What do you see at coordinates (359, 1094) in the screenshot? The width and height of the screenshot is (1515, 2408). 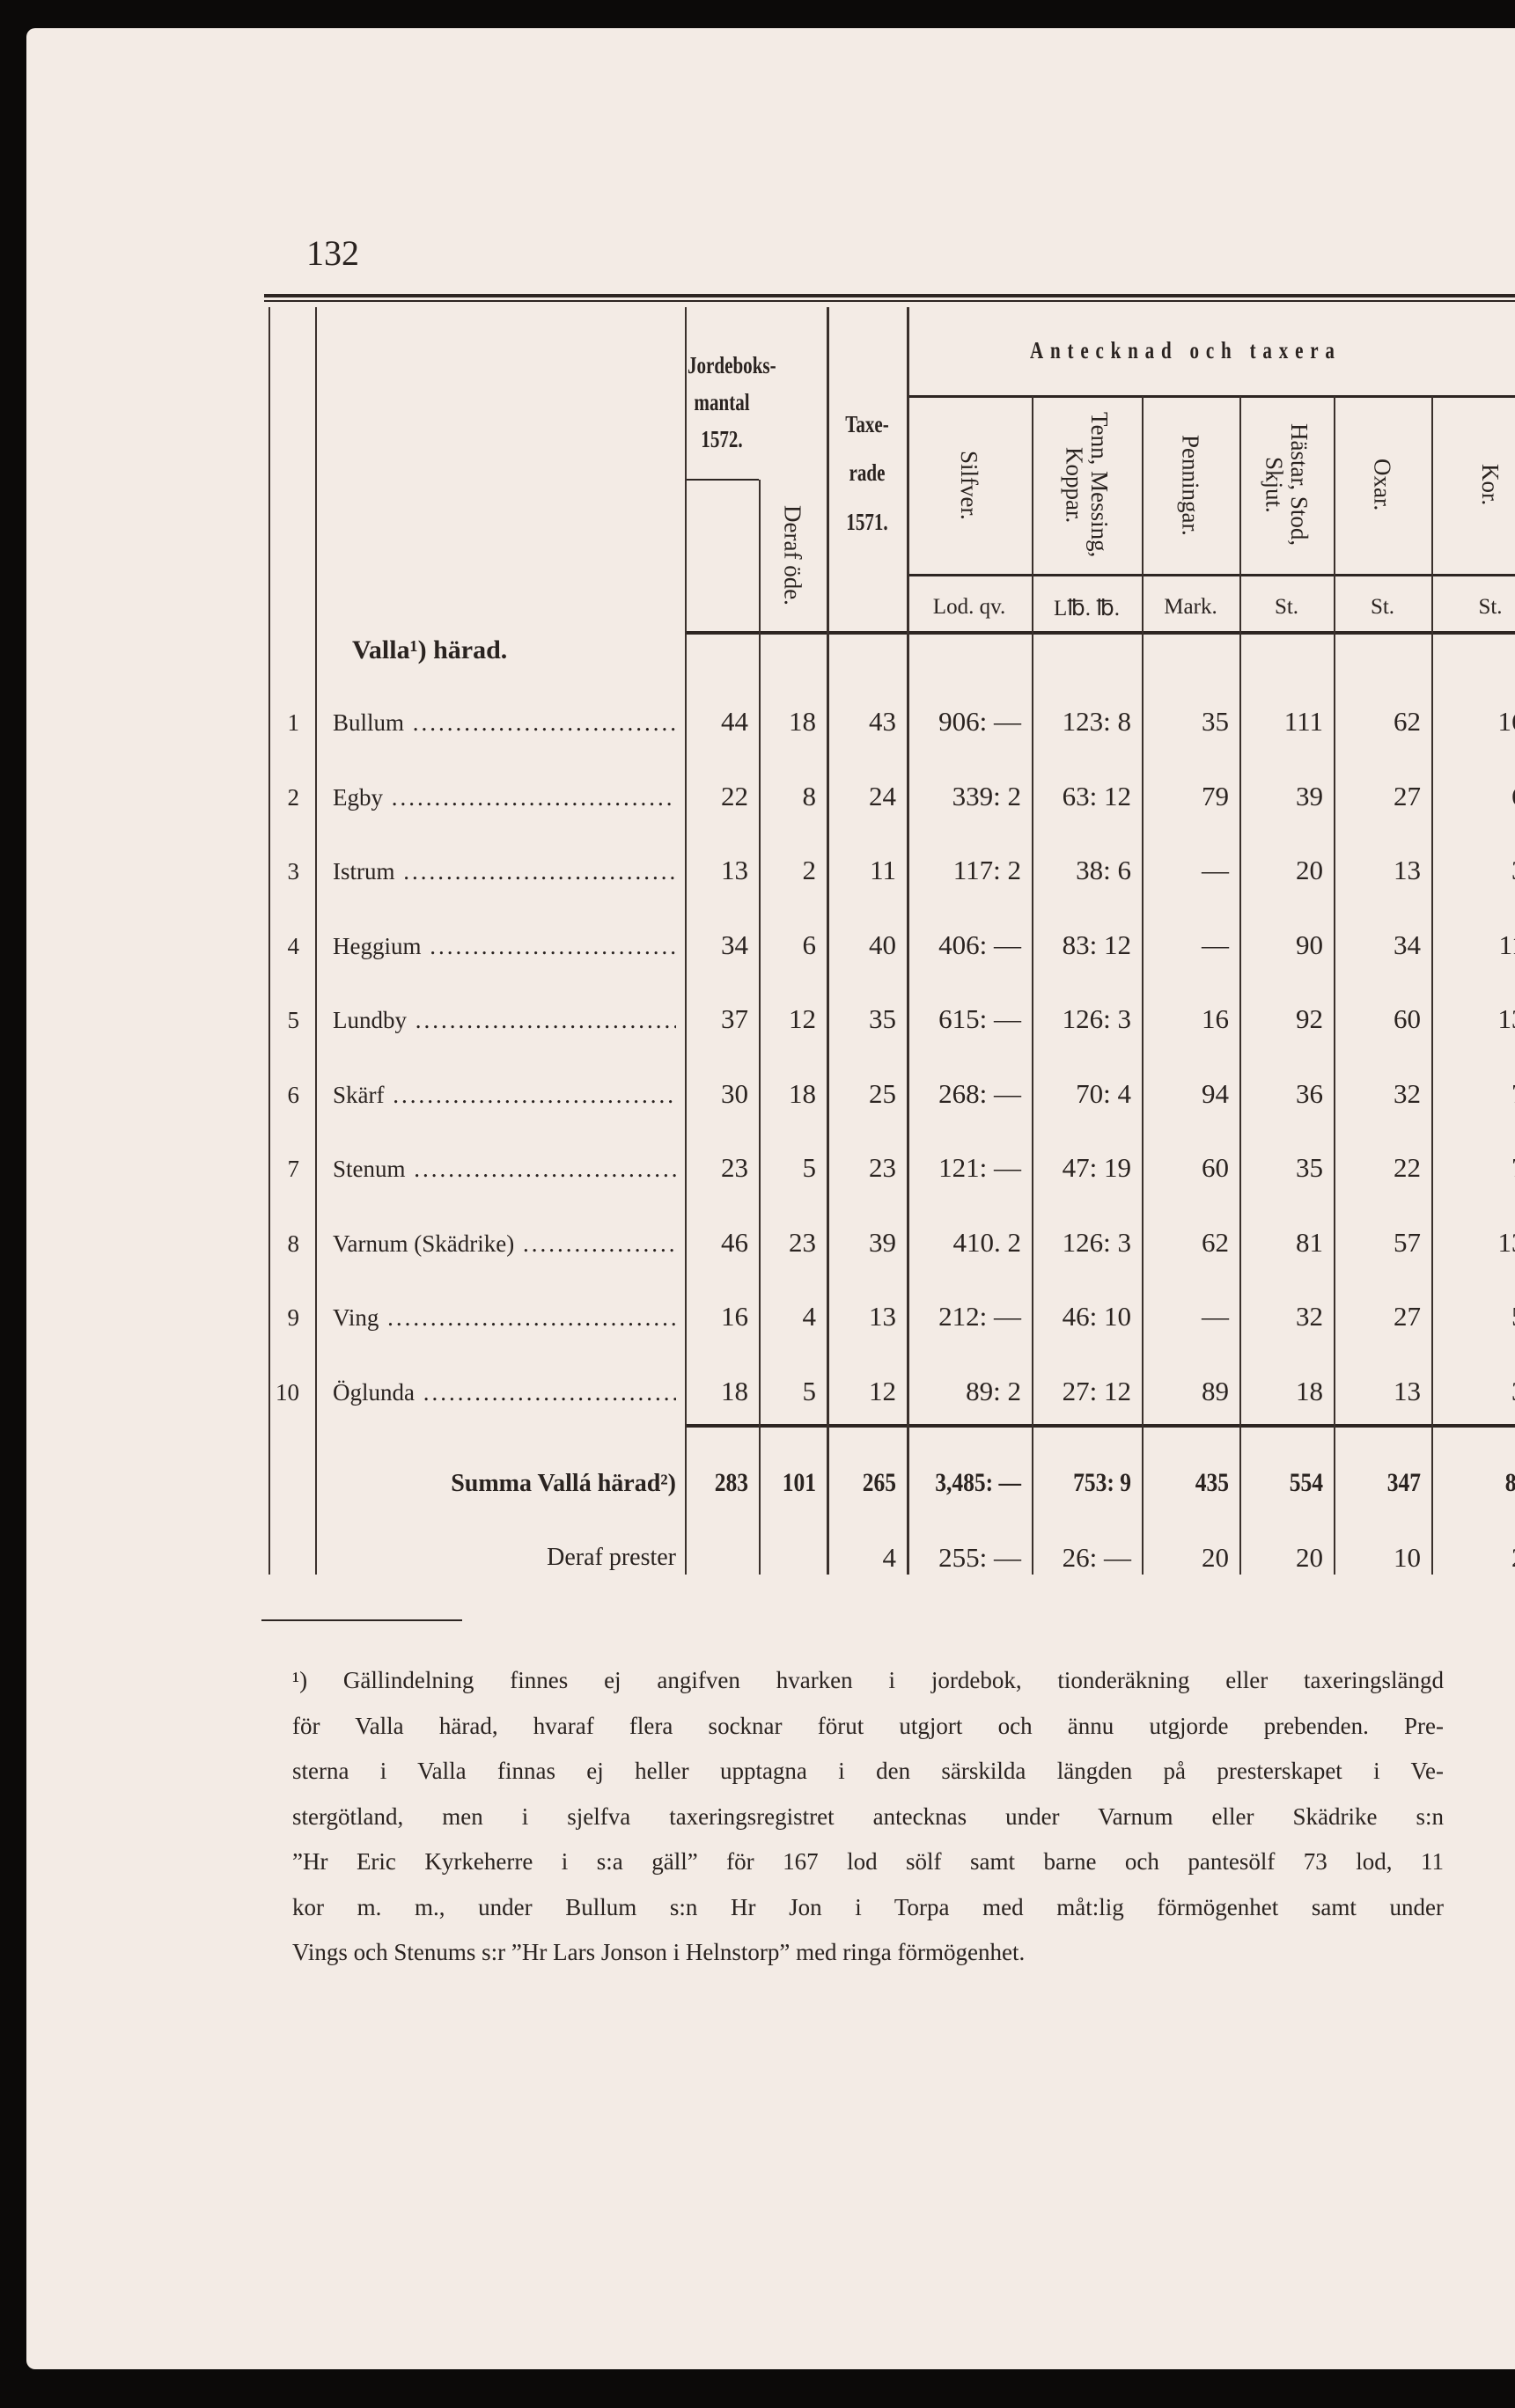 I see `row-name: Skärf` at bounding box center [359, 1094].